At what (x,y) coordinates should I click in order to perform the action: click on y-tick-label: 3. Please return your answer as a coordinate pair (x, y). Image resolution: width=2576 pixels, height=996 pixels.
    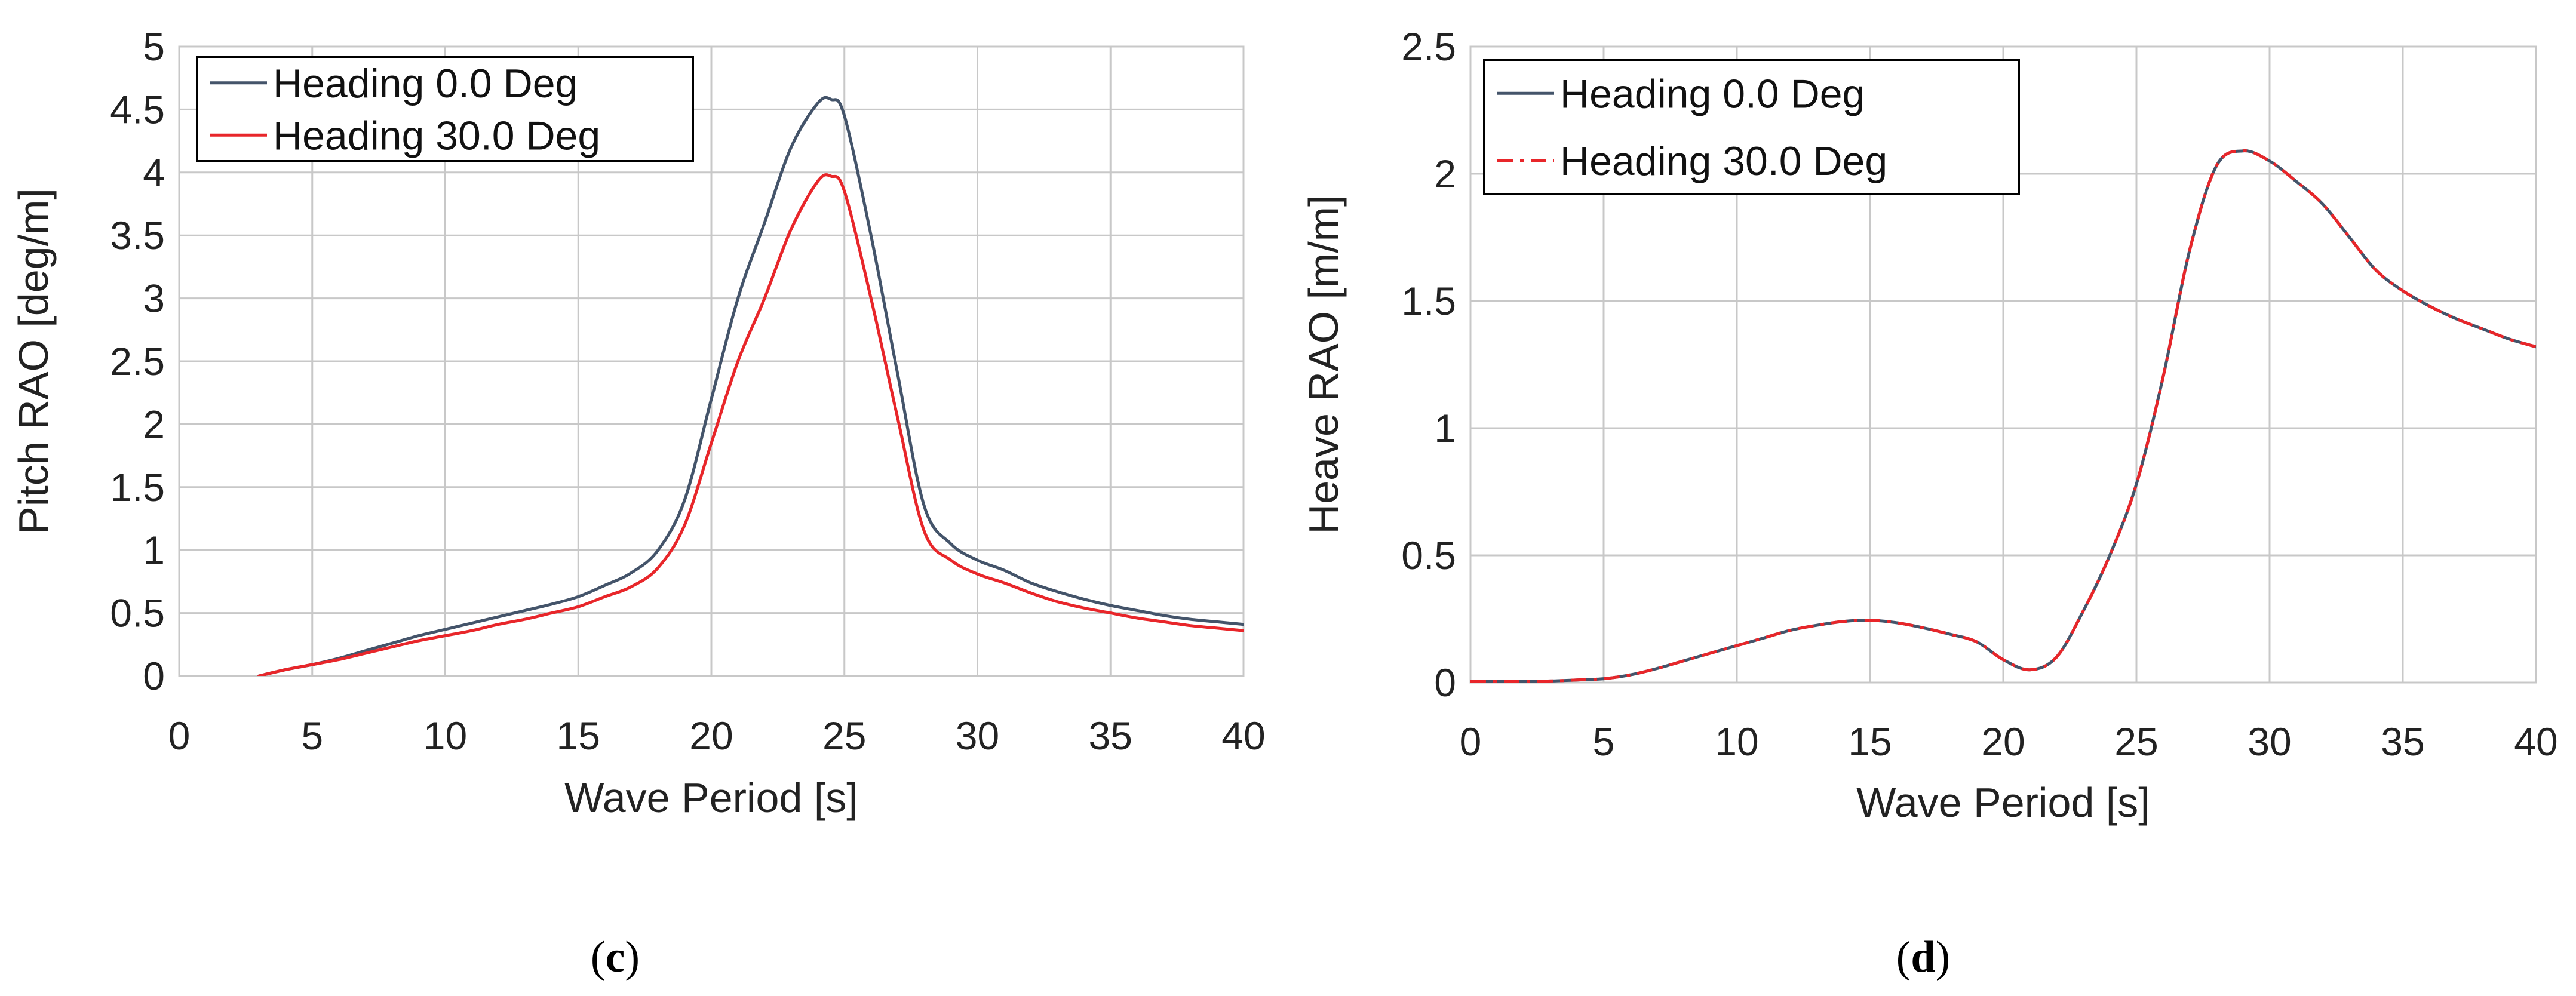
    Looking at the image, I should click on (154, 298).